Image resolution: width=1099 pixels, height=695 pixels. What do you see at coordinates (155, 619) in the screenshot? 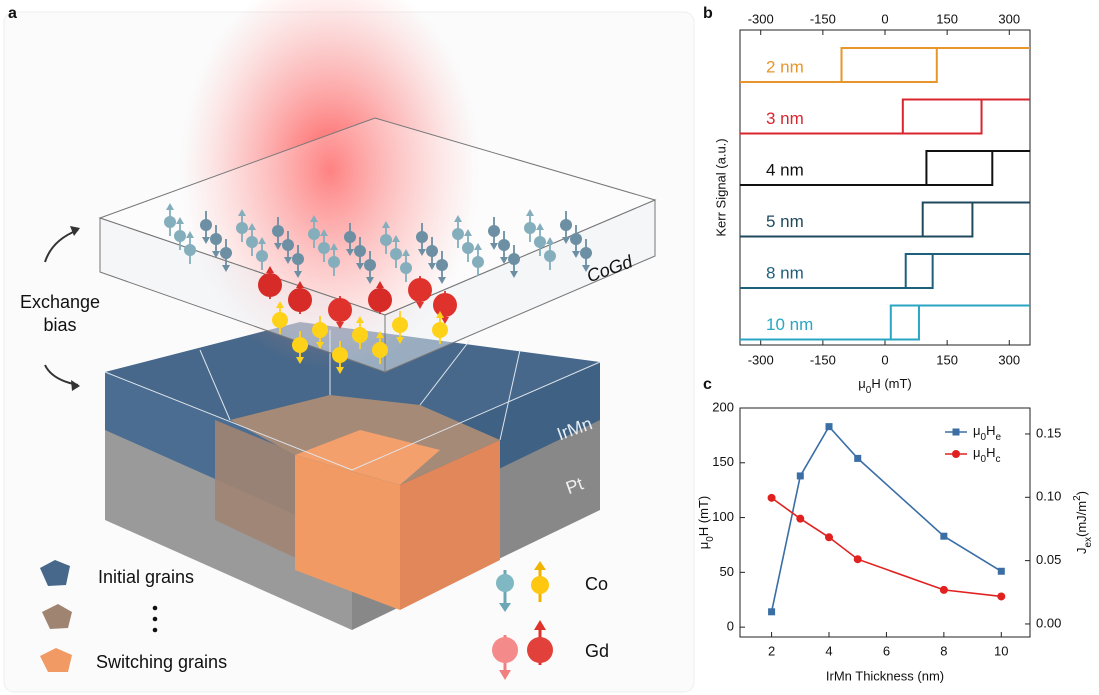
I see `ellipsis` at bounding box center [155, 619].